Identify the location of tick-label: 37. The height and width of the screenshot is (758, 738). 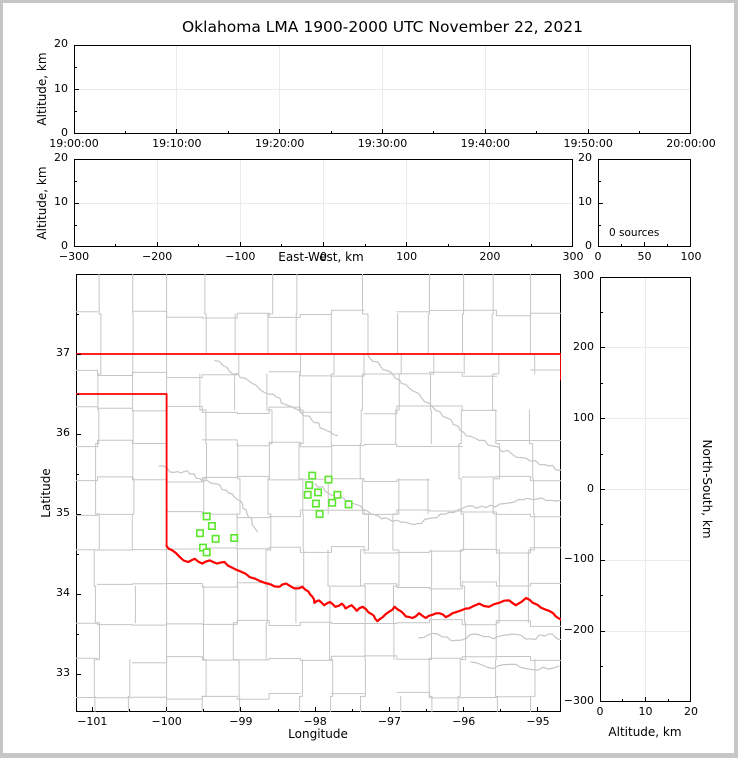
(63, 352).